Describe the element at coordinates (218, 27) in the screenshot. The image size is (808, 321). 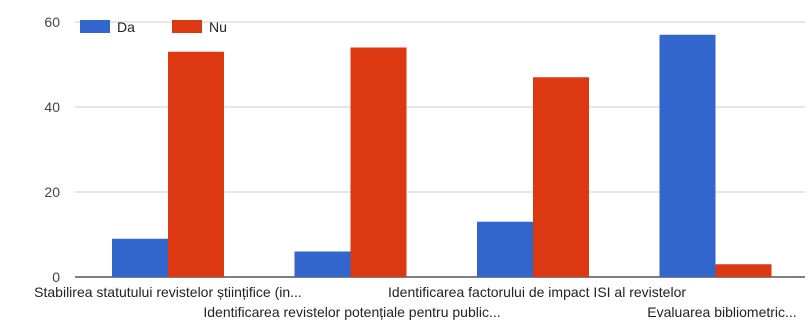
I see `legend-label-nu: Nu` at that location.